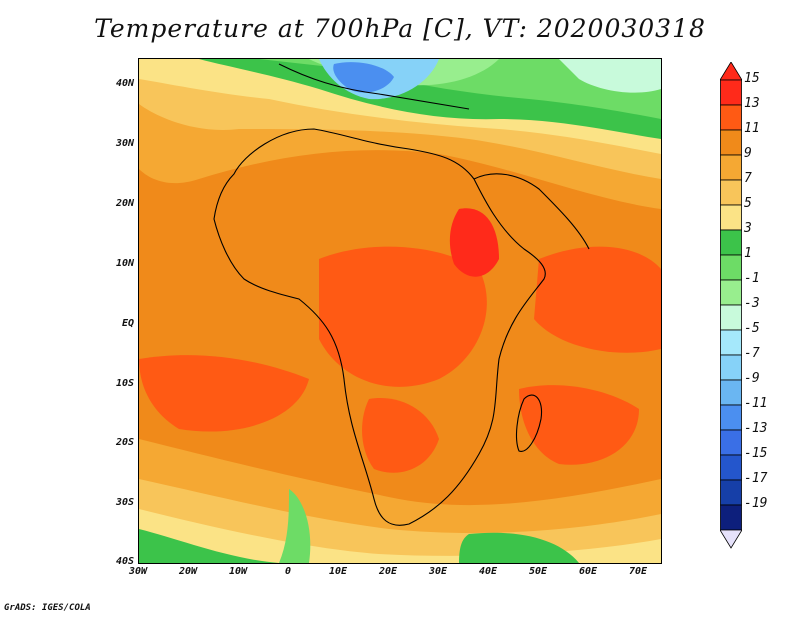  I want to click on colorbar-label: -11, so click(756, 403).